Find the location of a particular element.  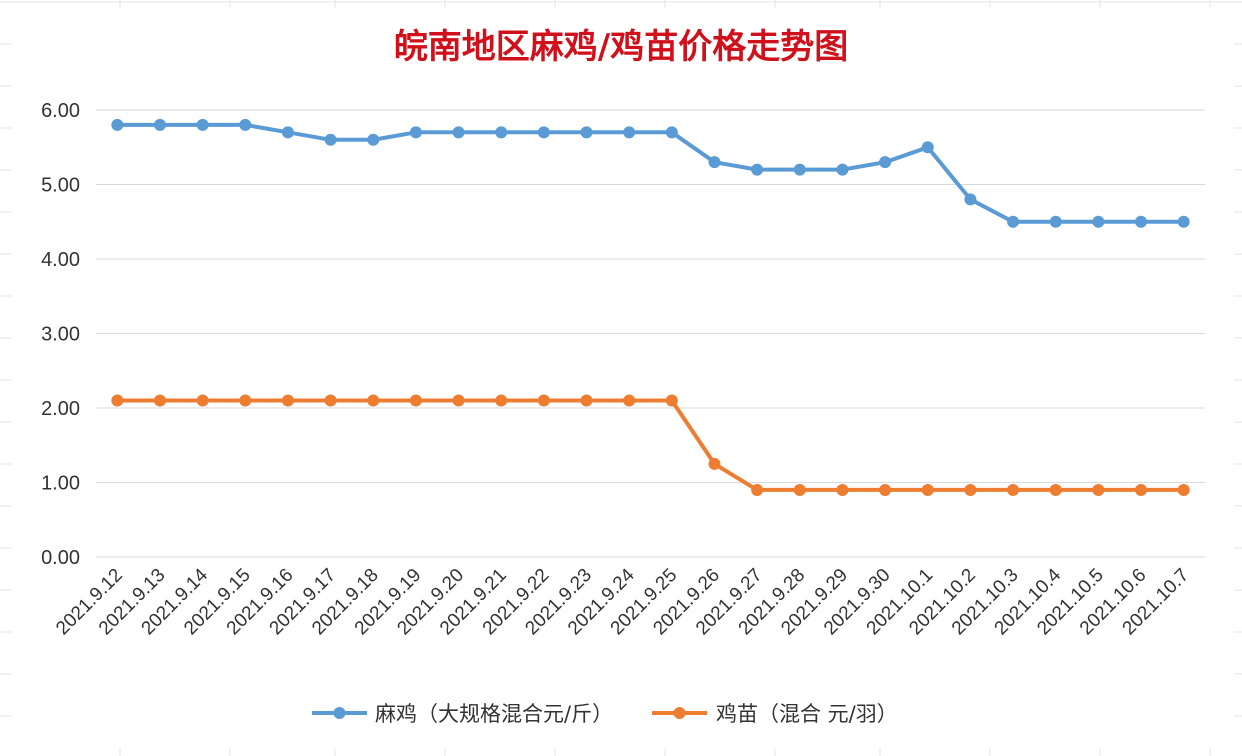

y-tick-label: 5.00 is located at coordinates (60, 186).